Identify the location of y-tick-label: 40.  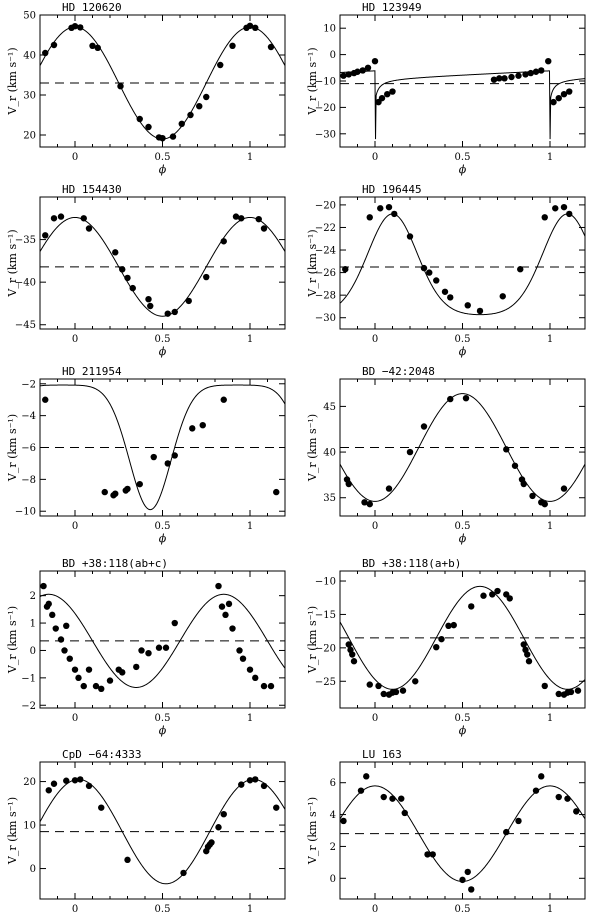
(29, 56).